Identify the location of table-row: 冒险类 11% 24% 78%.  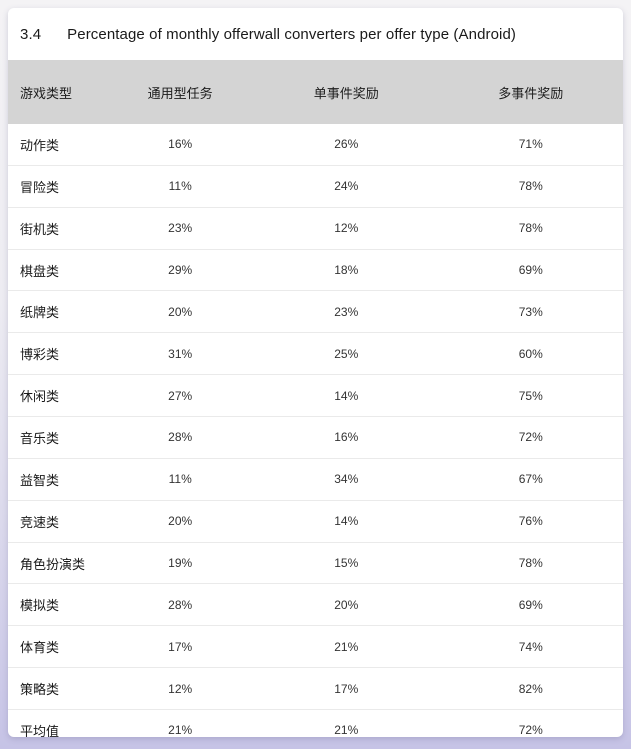
(315, 186).